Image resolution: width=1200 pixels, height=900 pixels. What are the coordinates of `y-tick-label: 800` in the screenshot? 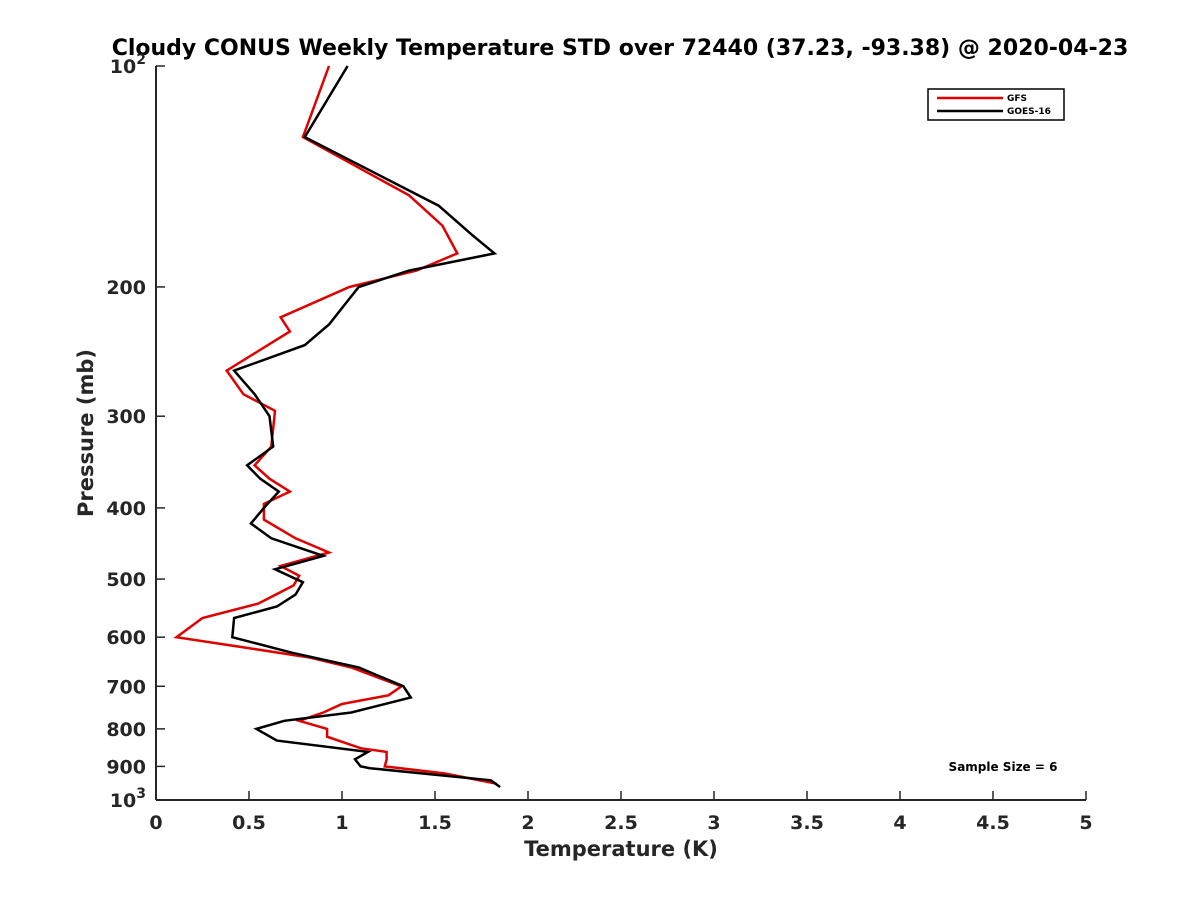 It's located at (126, 730).